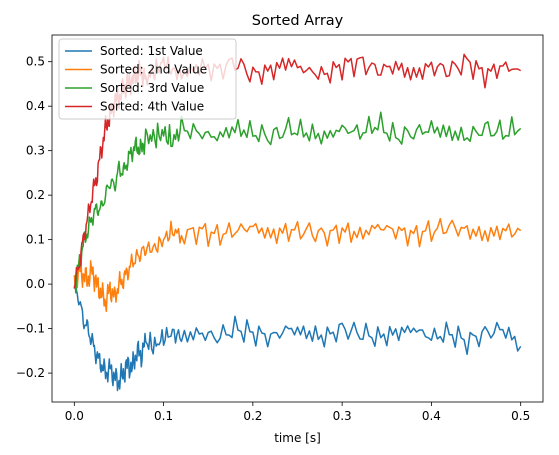 This screenshot has height=455, width=559. Describe the element at coordinates (153, 70) in the screenshot. I see `legend-entry-2: Sorted: 2nd Value` at that location.